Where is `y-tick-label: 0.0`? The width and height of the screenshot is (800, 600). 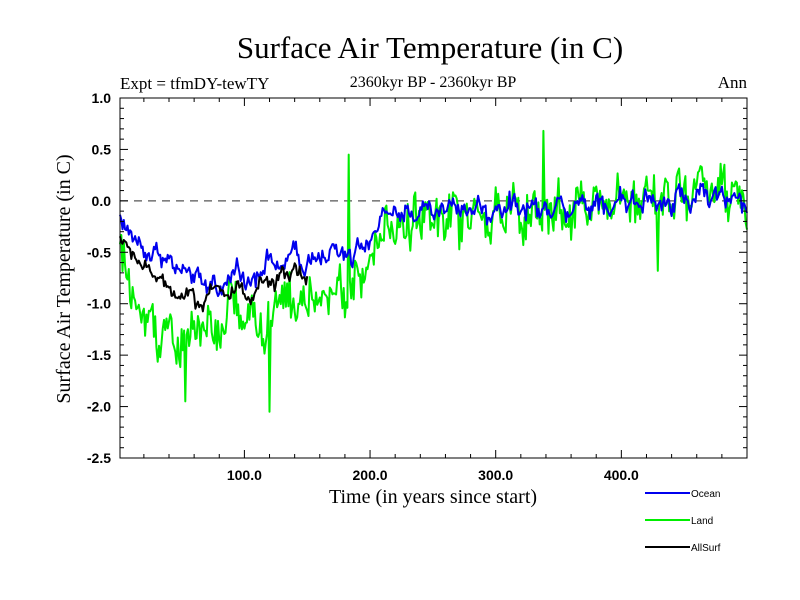
y-tick-label: 0.0 is located at coordinates (102, 201).